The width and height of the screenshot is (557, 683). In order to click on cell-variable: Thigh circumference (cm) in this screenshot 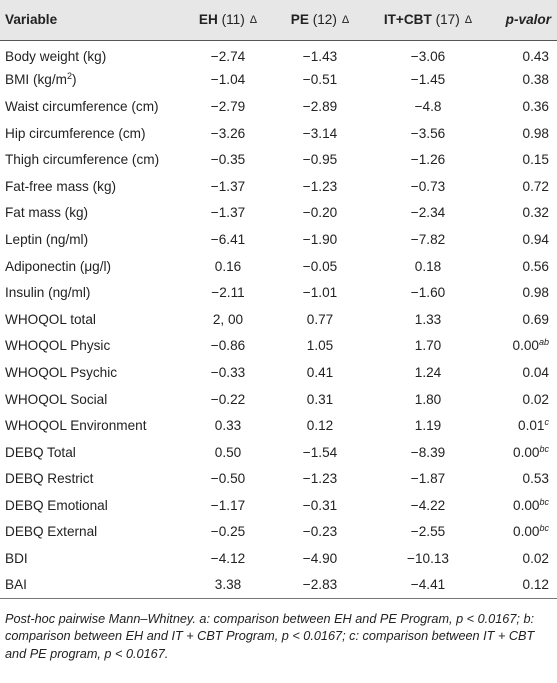, I will do `click(82, 160)`.